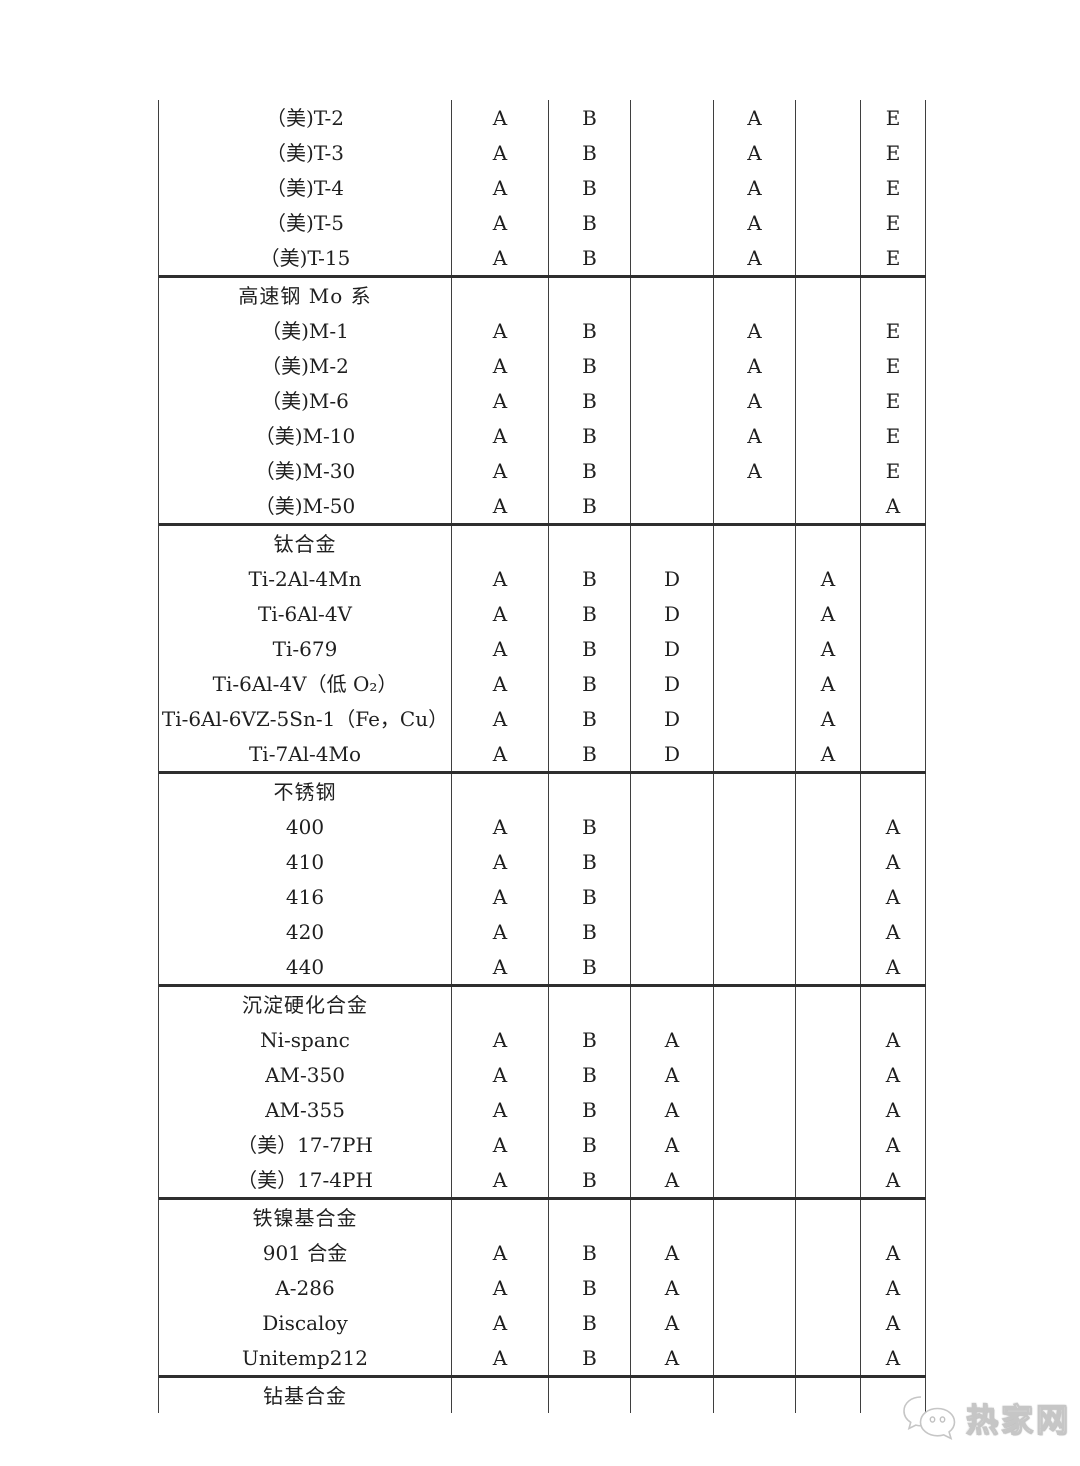 This screenshot has height=1466, width=1080. I want to click on material-name: 410, so click(305, 861).